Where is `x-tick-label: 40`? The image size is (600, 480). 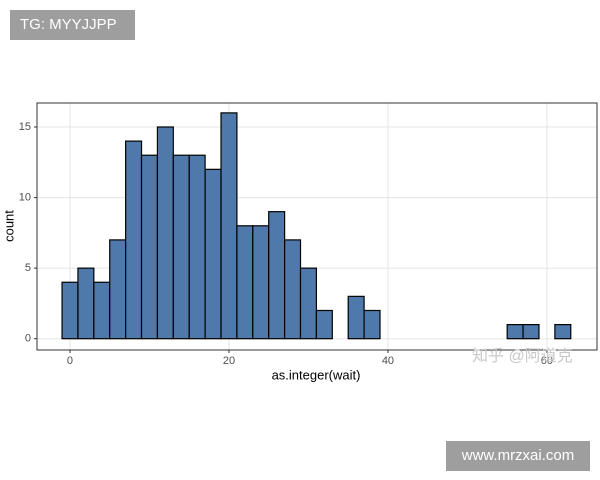 x-tick-label: 40 is located at coordinates (388, 361).